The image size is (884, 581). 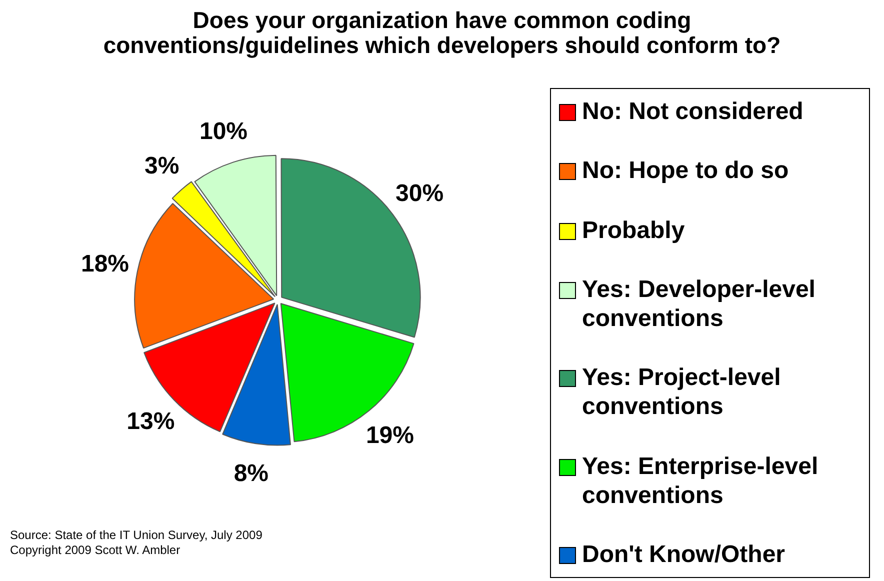 I want to click on legend-label: Don't Know/Other, so click(x=684, y=554).